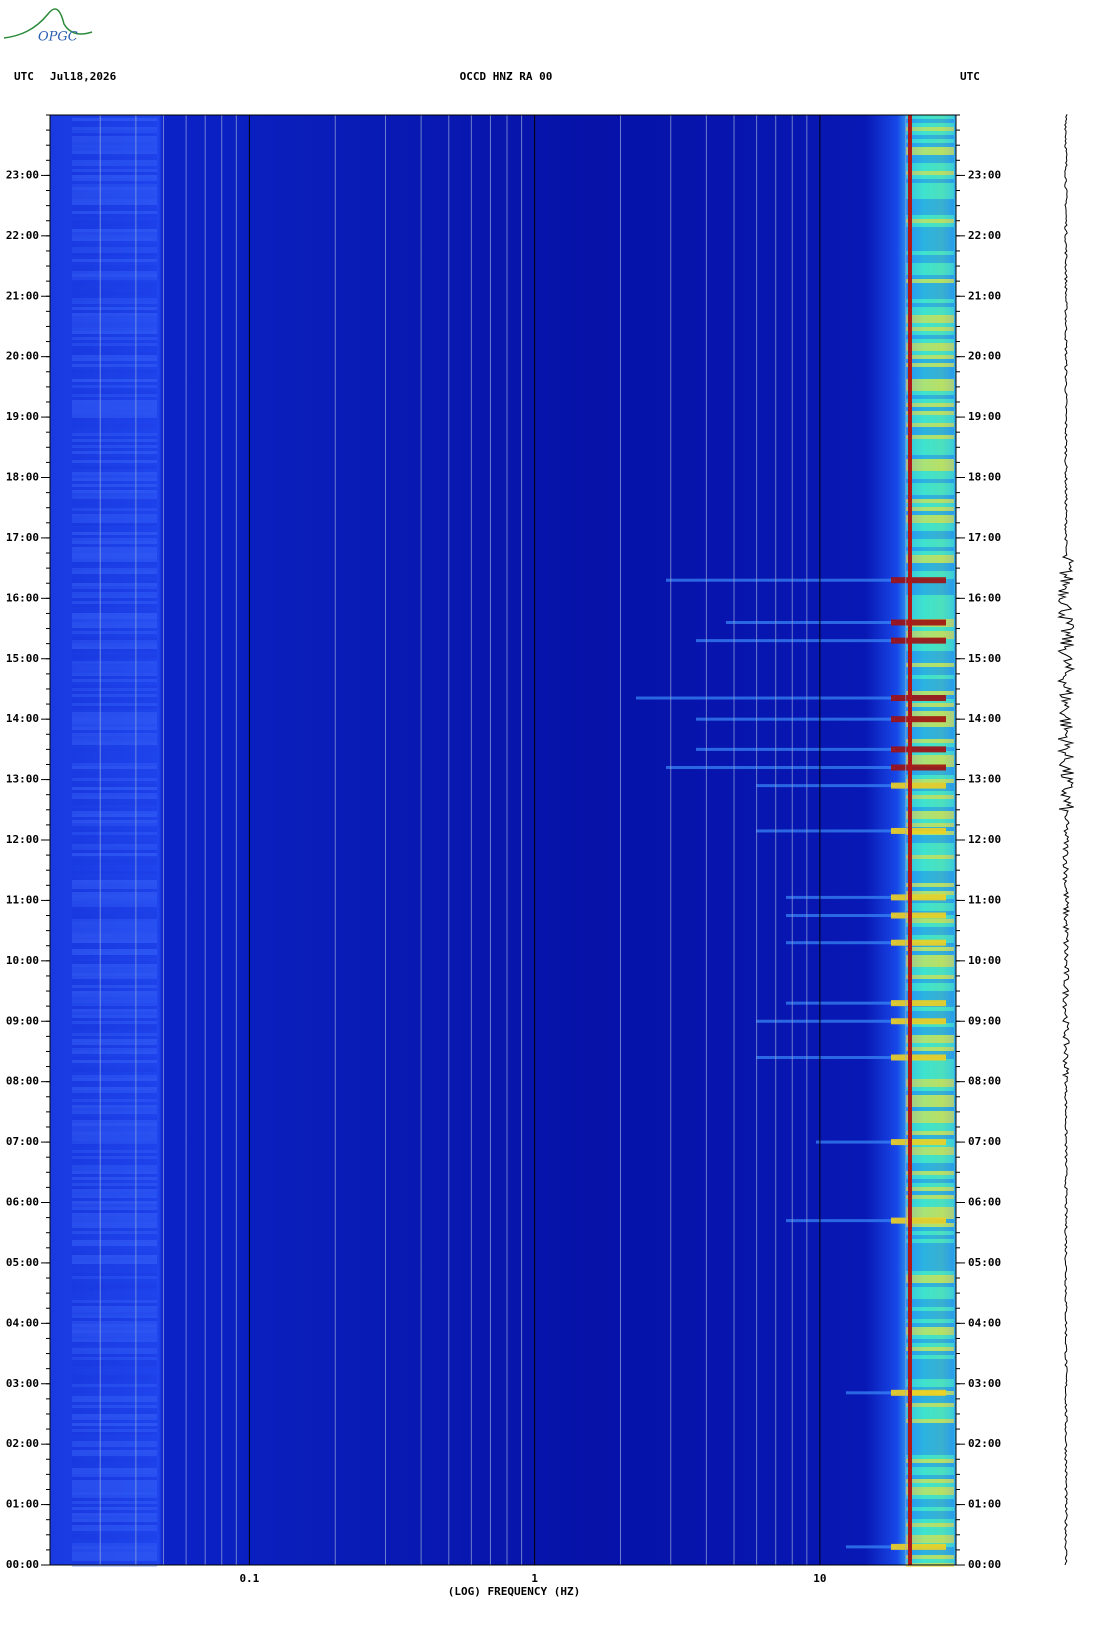  What do you see at coordinates (22, 295) in the screenshot?
I see `y-tick-label: 21:00` at bounding box center [22, 295].